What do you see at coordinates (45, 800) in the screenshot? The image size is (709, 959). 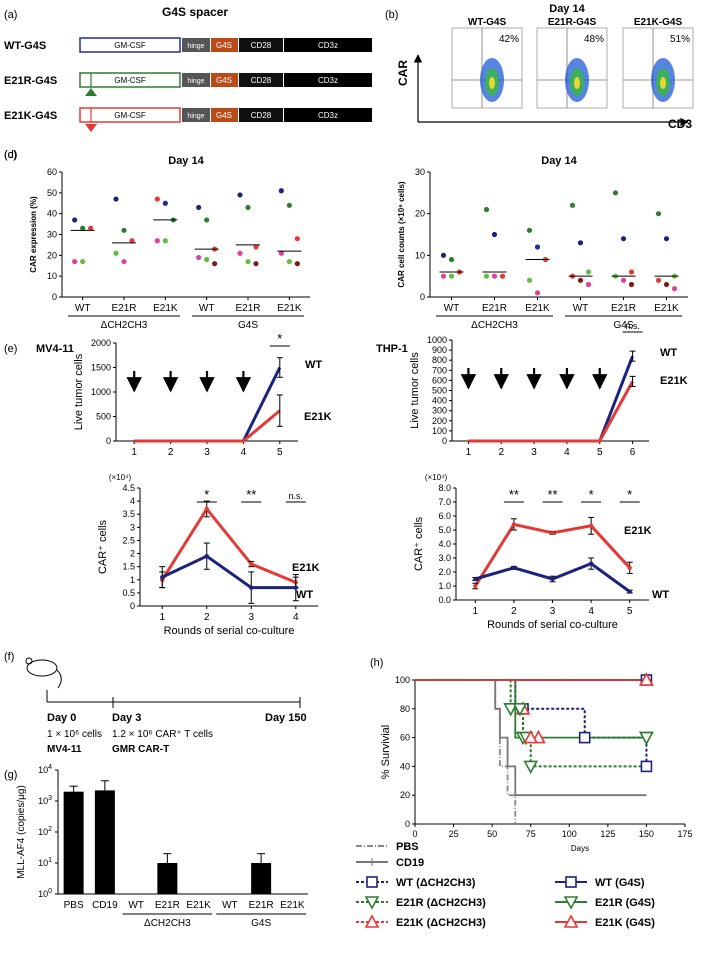 I see `y-tick-label: 10³` at bounding box center [45, 800].